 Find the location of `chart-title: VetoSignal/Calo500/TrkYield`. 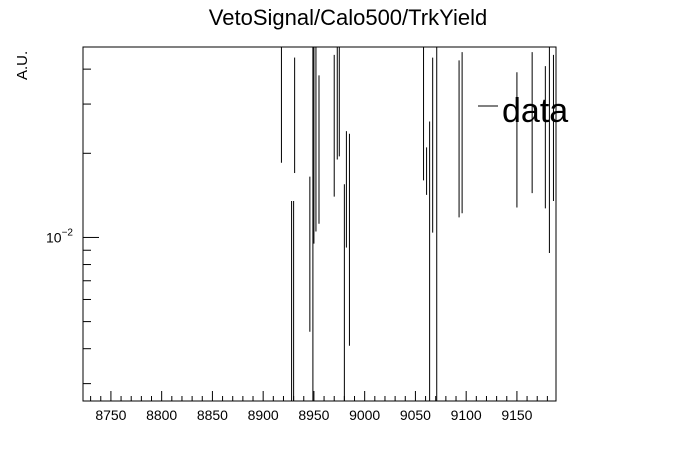

chart-title: VetoSignal/Calo500/TrkYield is located at coordinates (348, 17).